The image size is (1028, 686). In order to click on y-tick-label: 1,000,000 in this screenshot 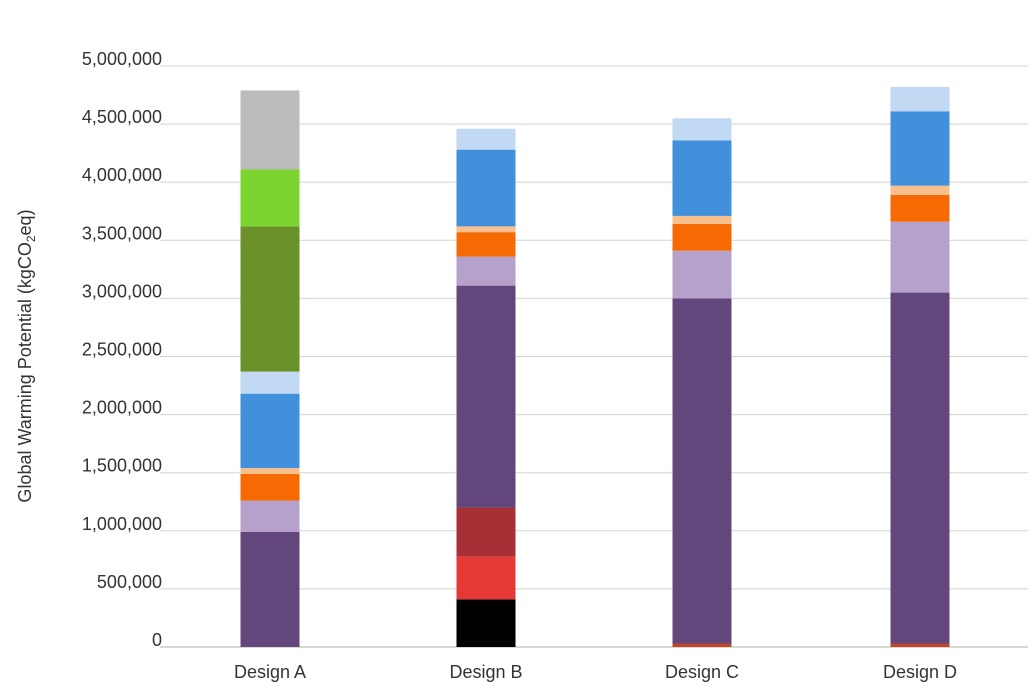, I will do `click(122, 524)`.